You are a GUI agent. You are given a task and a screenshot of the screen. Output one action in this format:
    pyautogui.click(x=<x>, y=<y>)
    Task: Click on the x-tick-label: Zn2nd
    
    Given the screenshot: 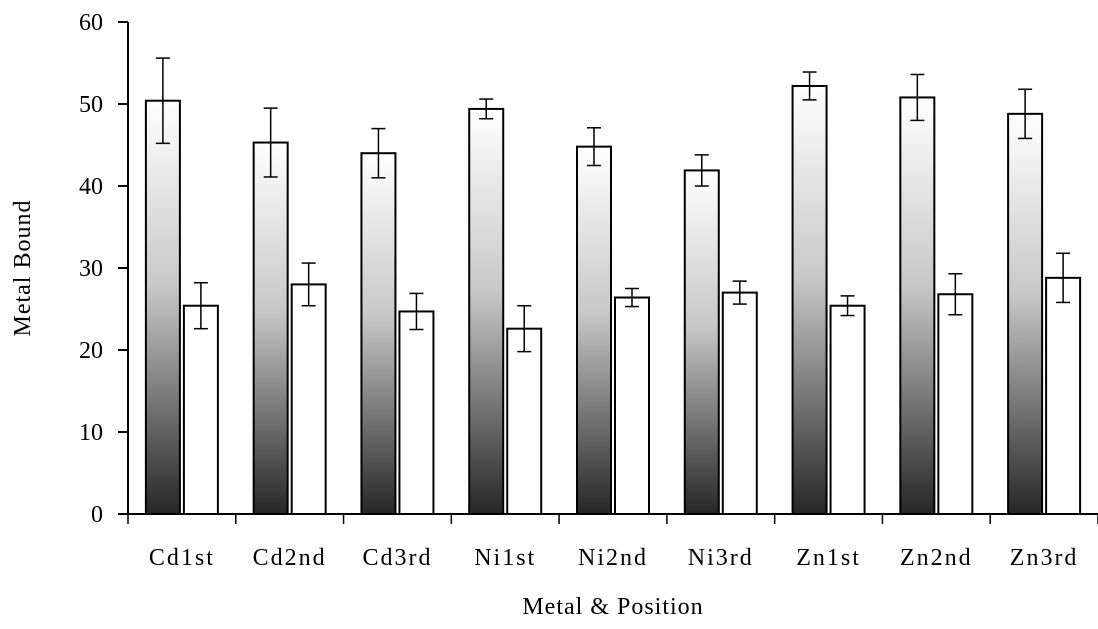 What is the action you would take?
    pyautogui.click(x=936, y=558)
    